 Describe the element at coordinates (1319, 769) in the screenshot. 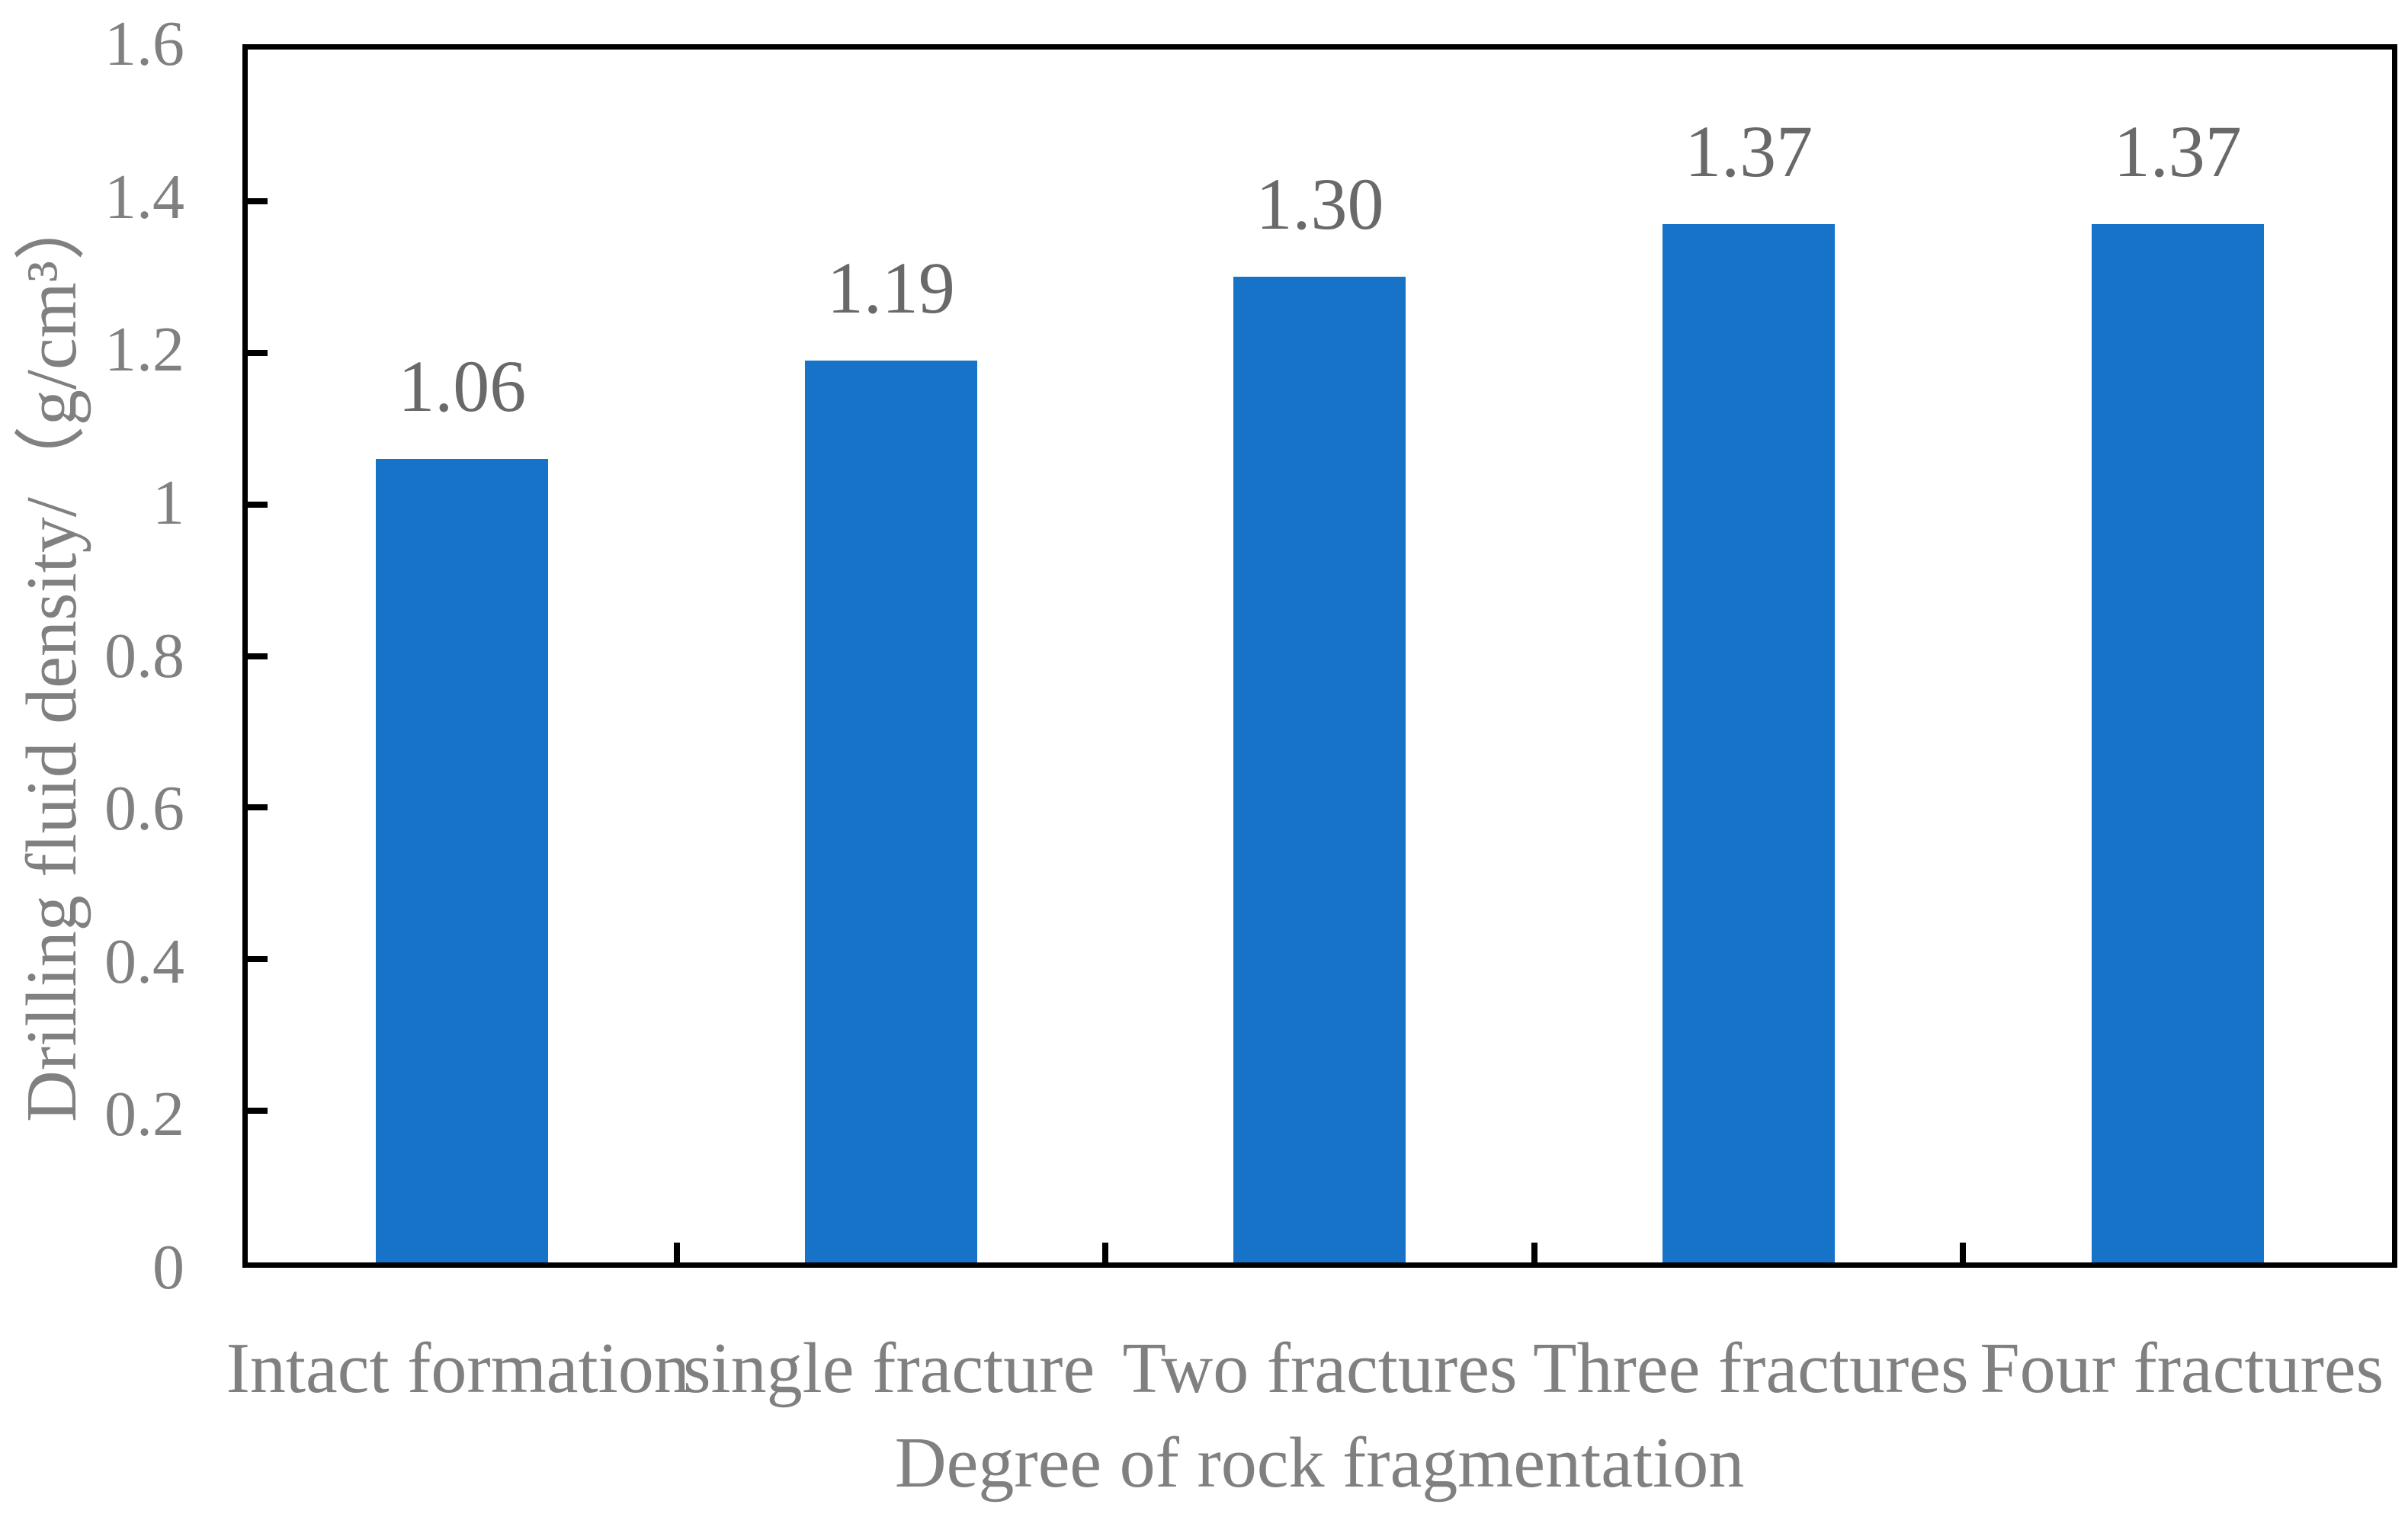

I see `bar-two-fractures` at that location.